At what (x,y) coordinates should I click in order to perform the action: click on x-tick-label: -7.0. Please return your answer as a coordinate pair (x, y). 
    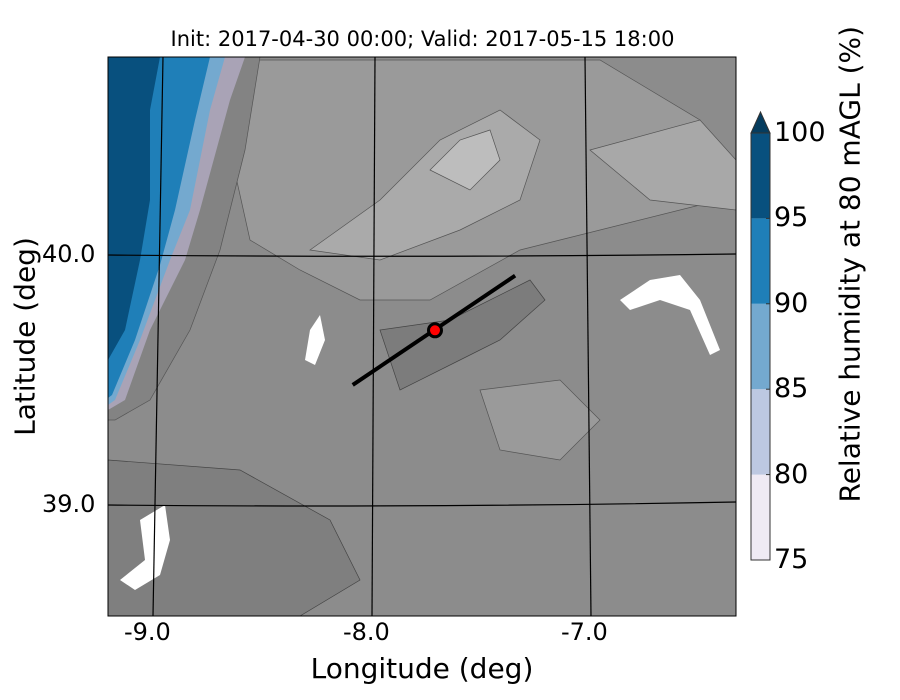
    Looking at the image, I should click on (584, 632).